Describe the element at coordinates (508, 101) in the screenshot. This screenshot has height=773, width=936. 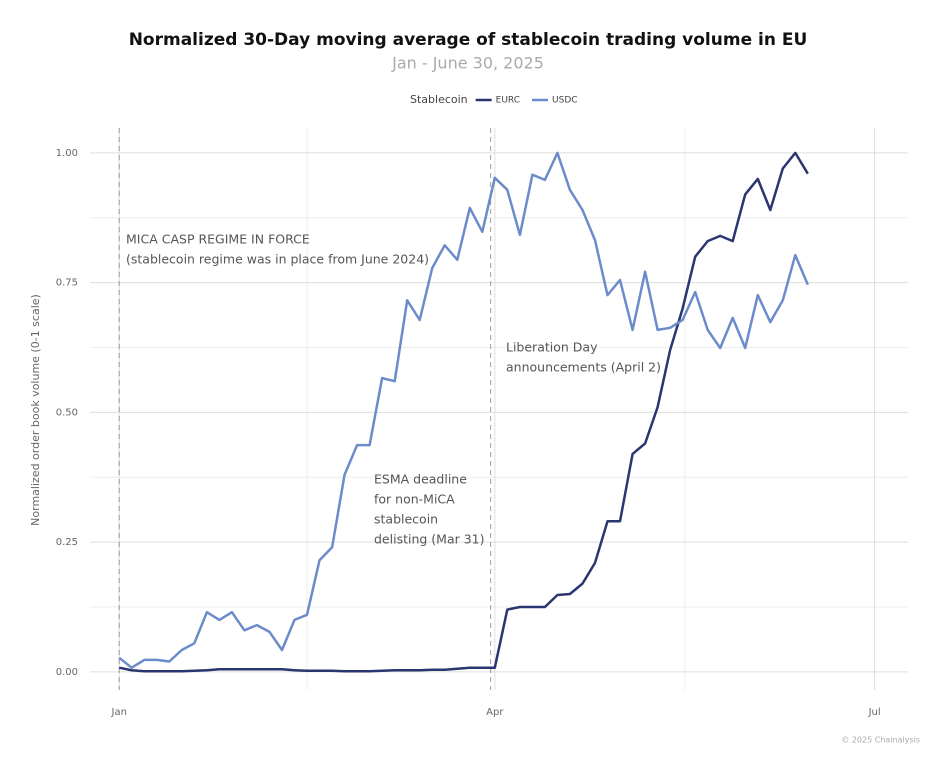
I see `legend-label: EURC` at that location.